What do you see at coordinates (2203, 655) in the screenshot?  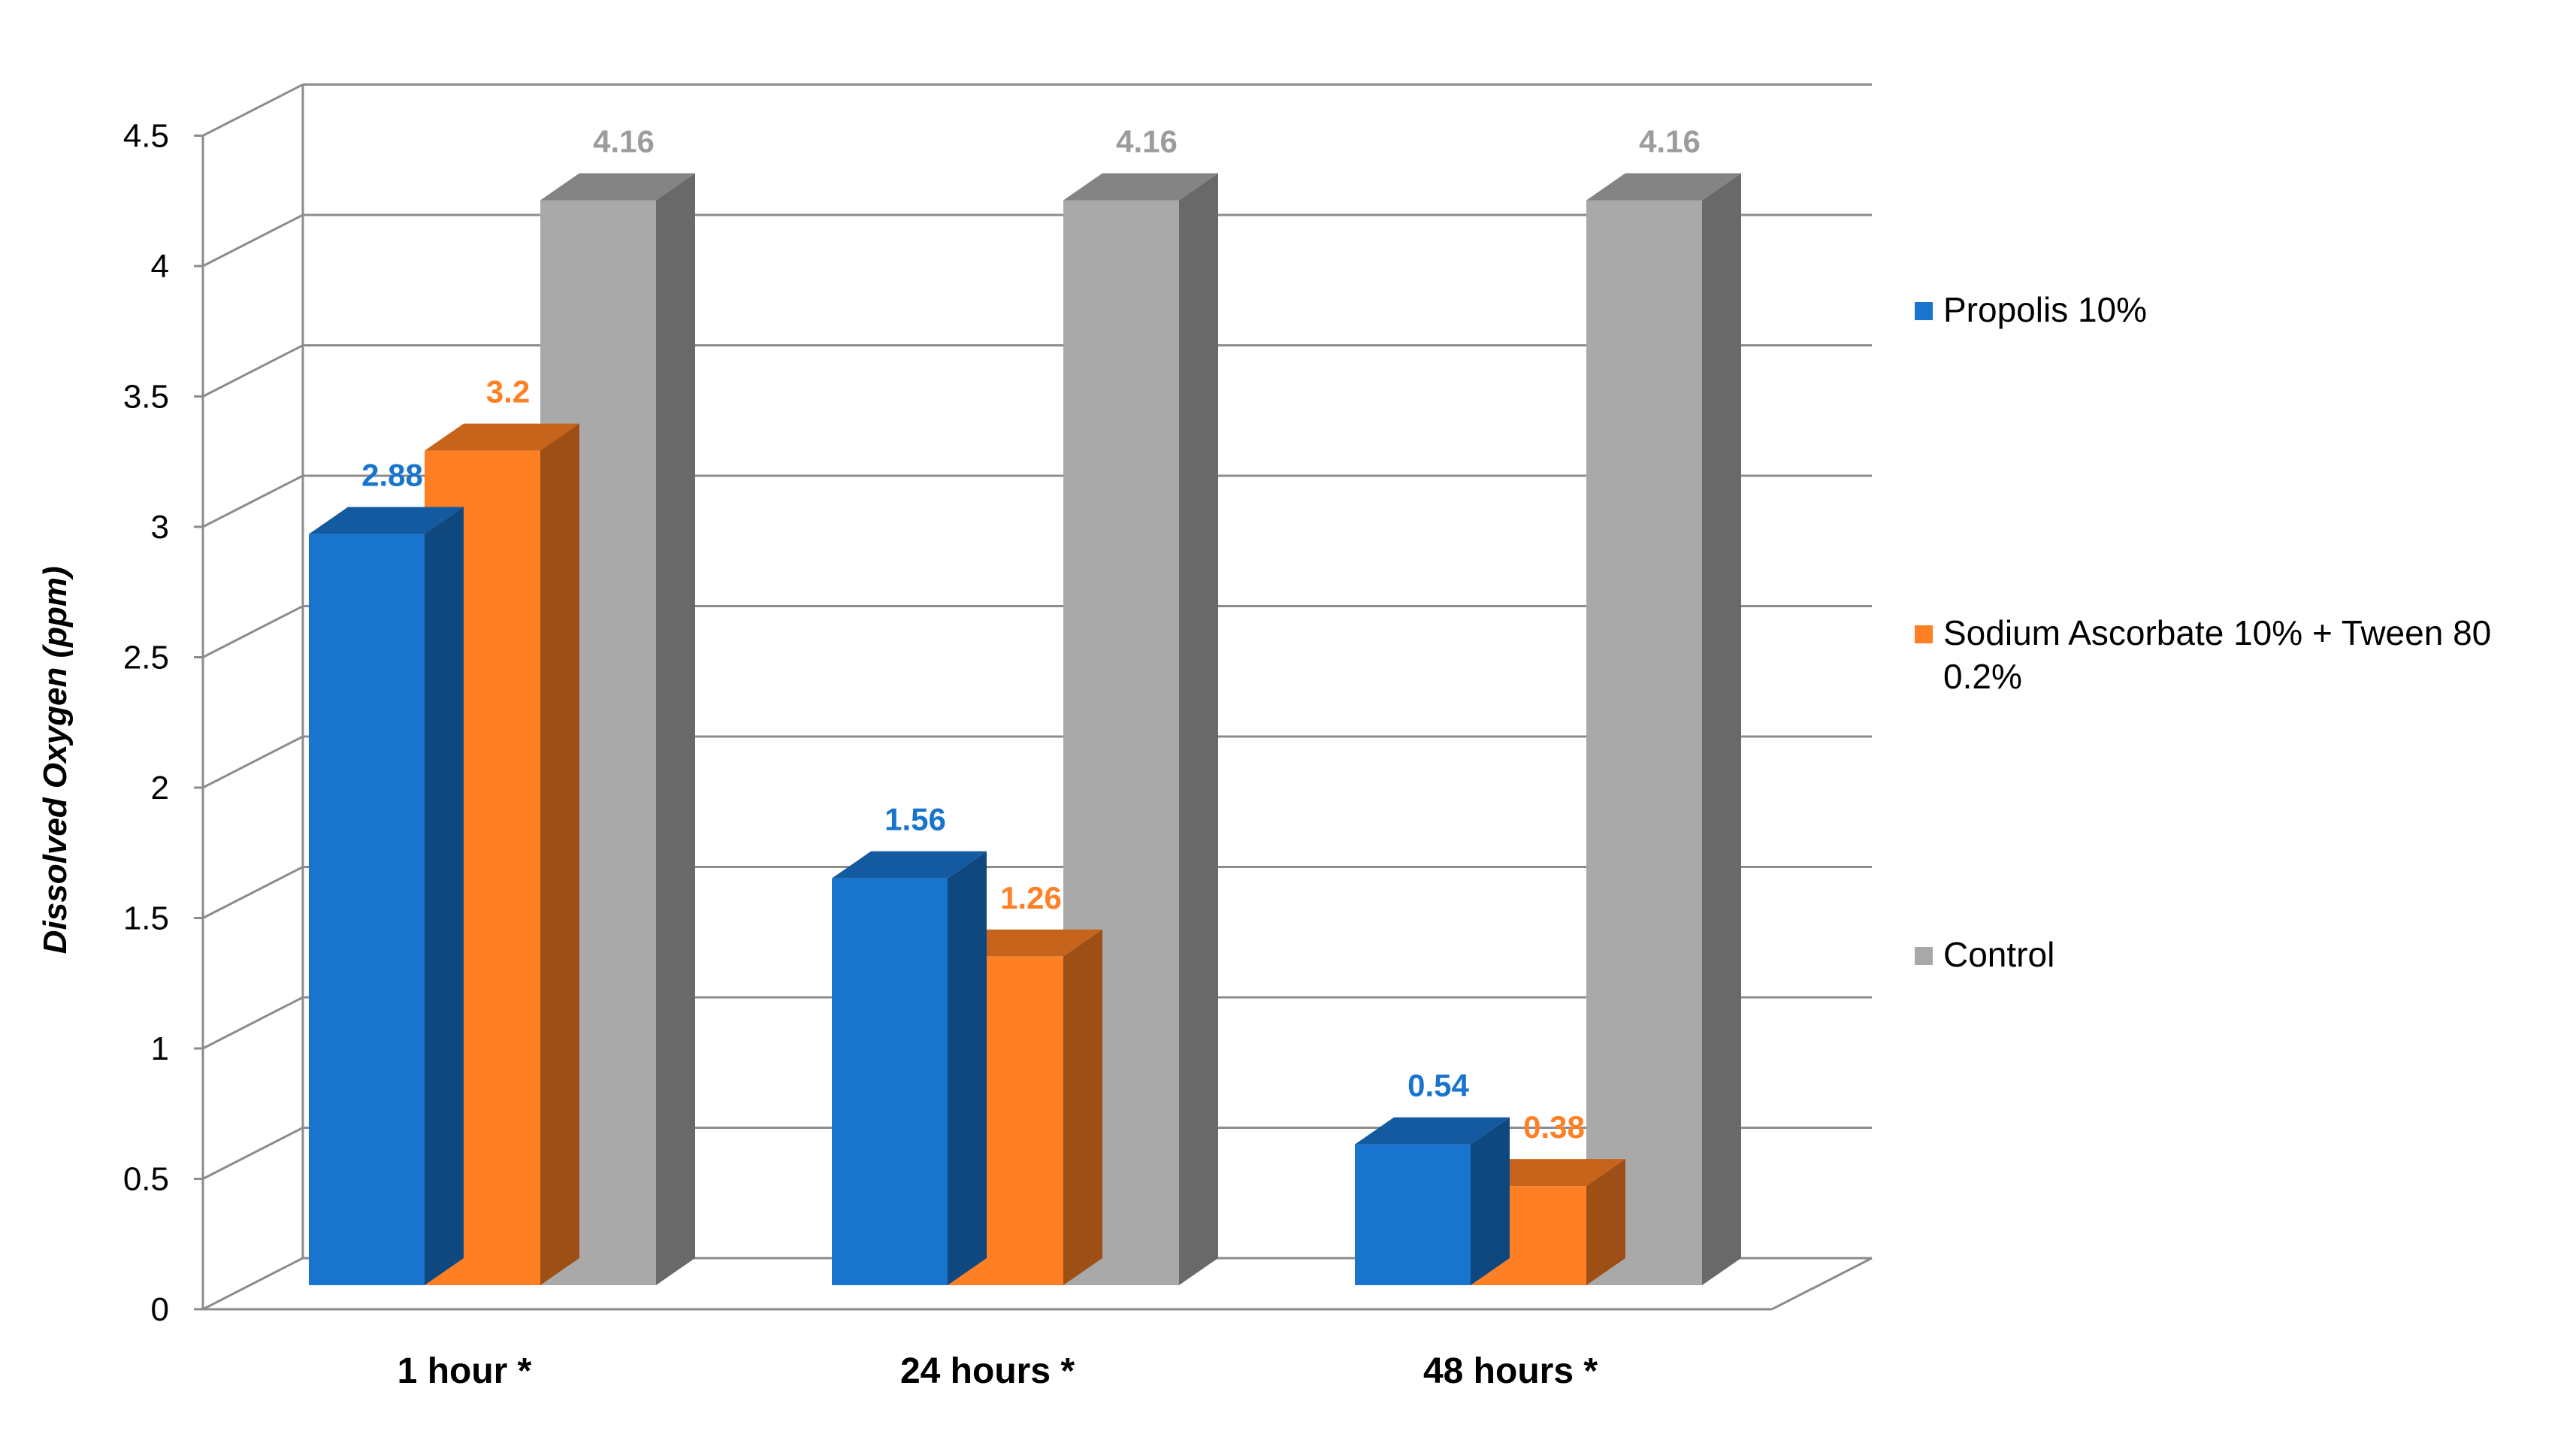 I see `legend-item: Sodium Ascorbate 10% + Tween 80 0.2%` at bounding box center [2203, 655].